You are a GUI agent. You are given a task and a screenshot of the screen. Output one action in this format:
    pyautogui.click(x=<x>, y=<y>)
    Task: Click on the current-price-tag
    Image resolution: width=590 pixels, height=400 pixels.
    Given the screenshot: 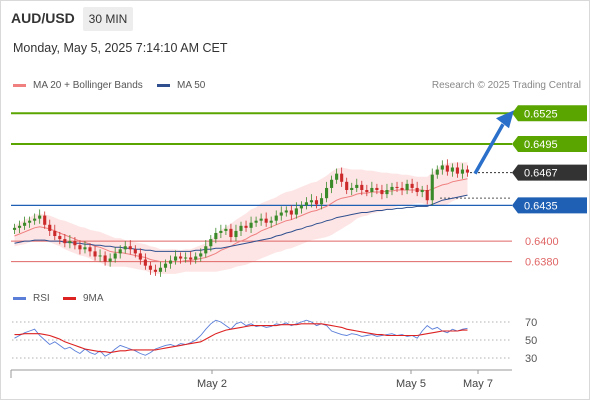 What is the action you would take?
    pyautogui.click(x=549, y=172)
    